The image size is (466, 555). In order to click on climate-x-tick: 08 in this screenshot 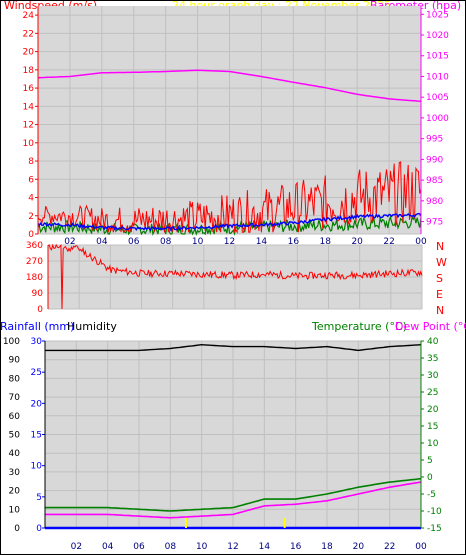, I will do `click(171, 547)`.